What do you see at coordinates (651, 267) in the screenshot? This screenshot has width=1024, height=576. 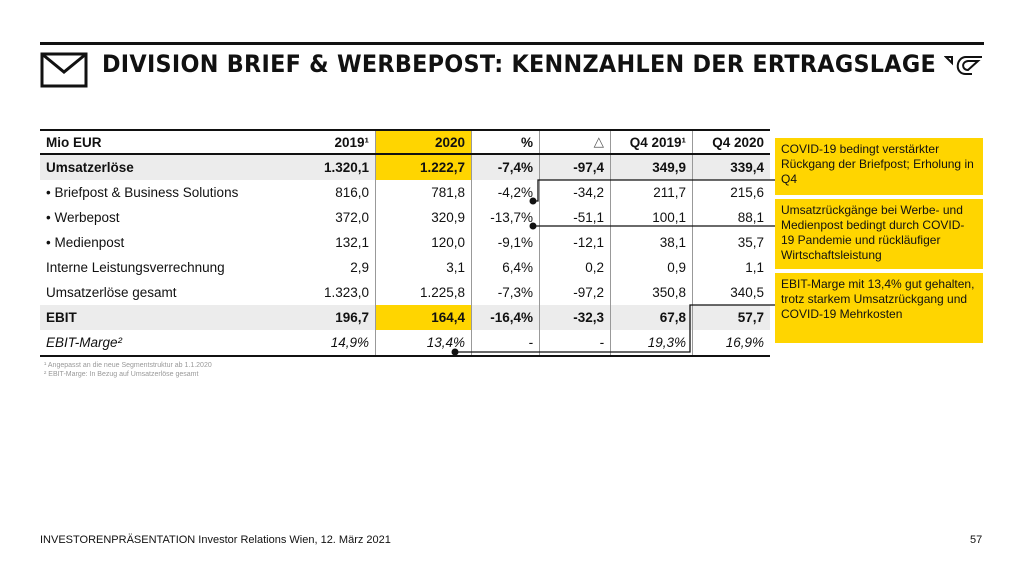 I see `table-cell: 0,9` at bounding box center [651, 267].